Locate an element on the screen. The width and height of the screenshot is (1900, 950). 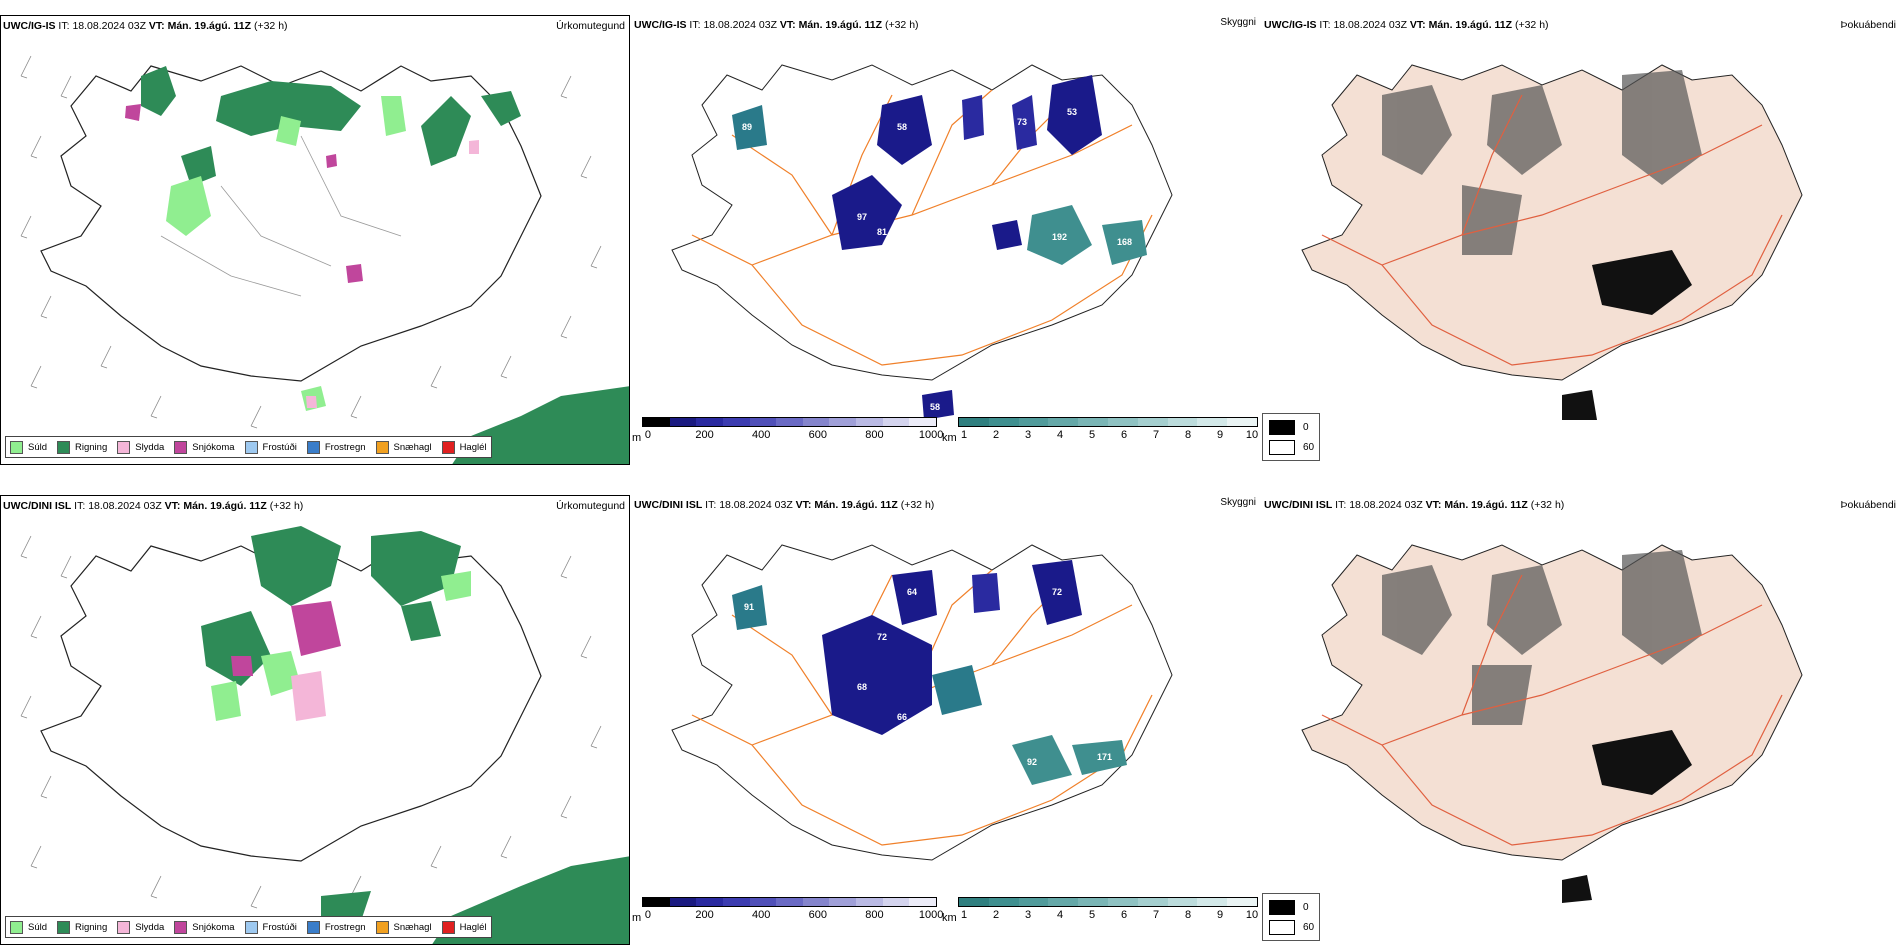
fog-shading is located at coordinates (1542, 637).